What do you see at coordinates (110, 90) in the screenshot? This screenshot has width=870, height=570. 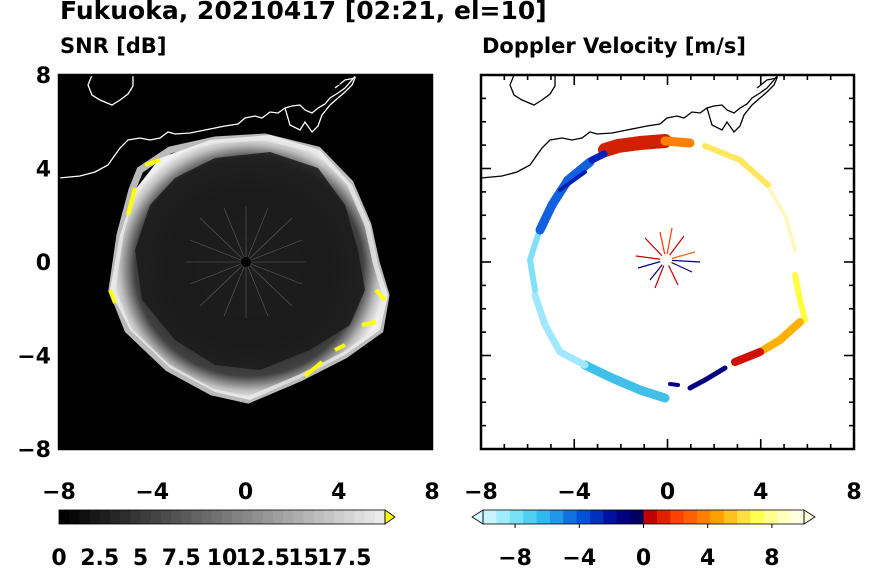 I see `snr-coastline-north` at bounding box center [110, 90].